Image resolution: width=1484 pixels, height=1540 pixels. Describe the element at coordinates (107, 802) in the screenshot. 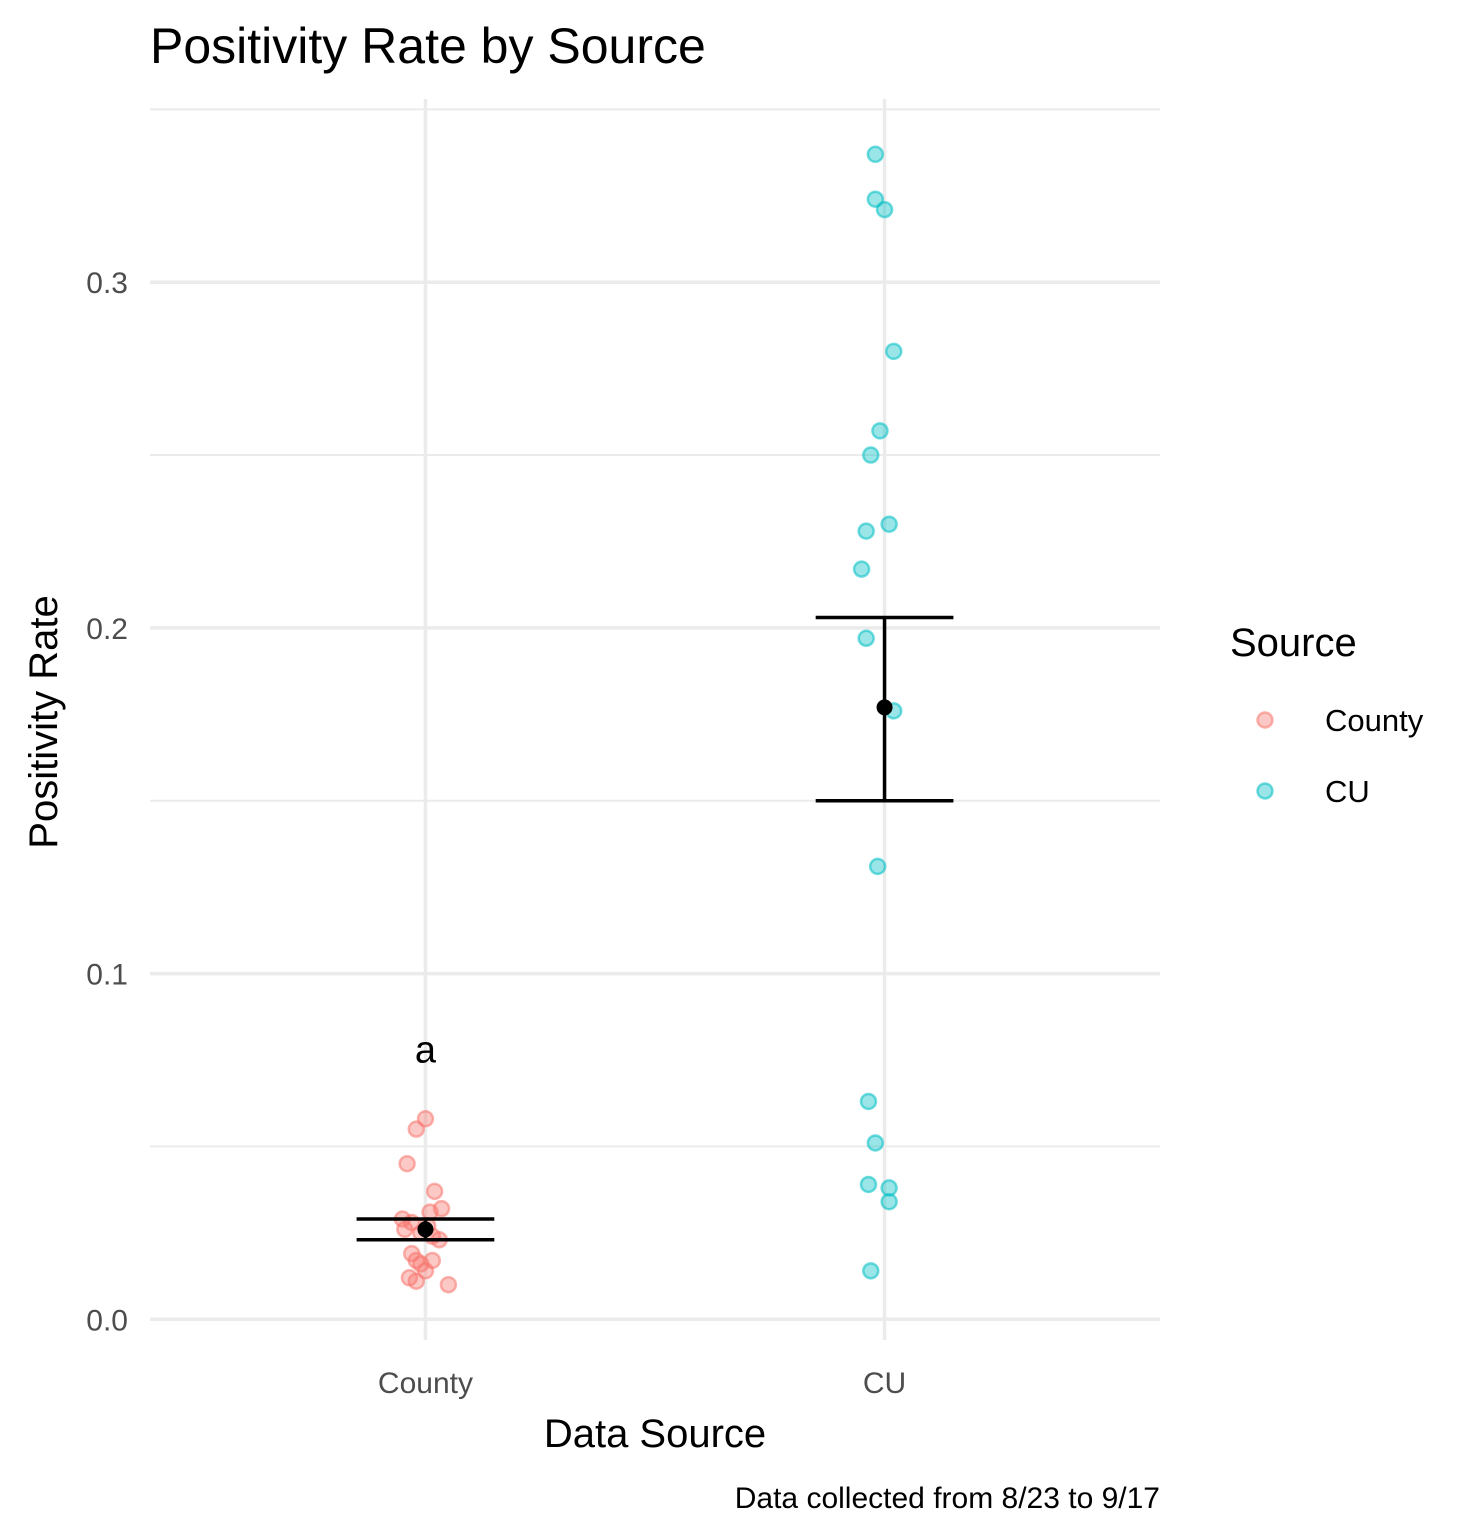

I see `y-axis-ticks: 0.0 0.1 0.2 0.3` at that location.